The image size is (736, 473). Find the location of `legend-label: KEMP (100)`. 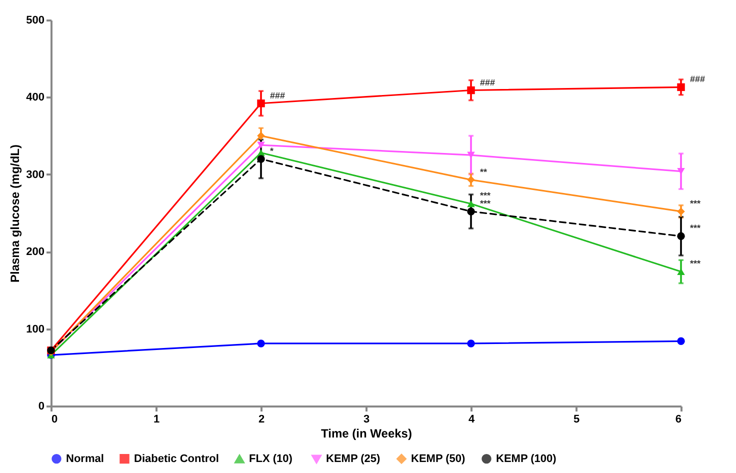

legend-label: KEMP (100) is located at coordinates (526, 458).